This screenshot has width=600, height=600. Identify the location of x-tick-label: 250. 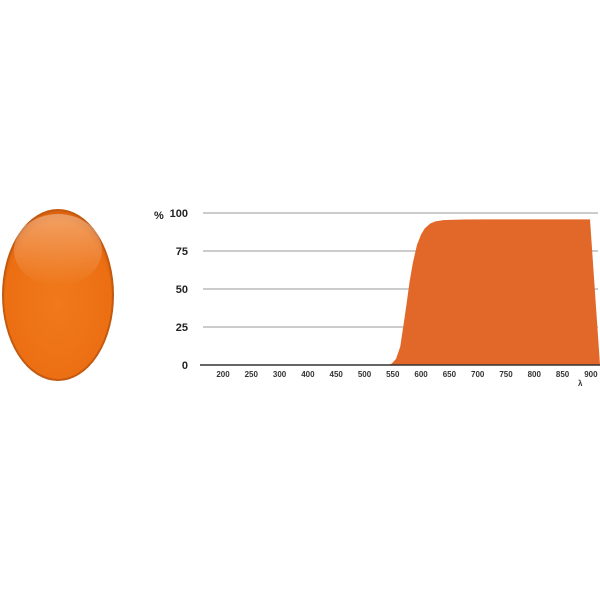
(252, 374).